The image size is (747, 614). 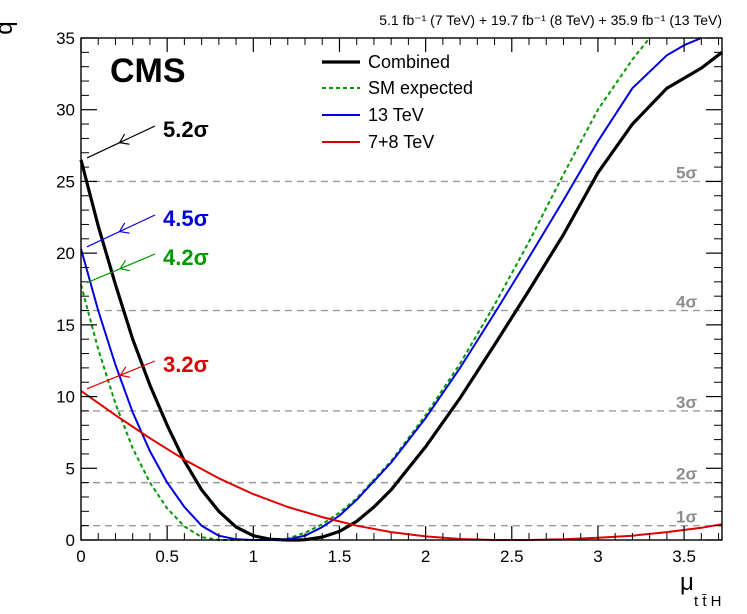 What do you see at coordinates (65, 181) in the screenshot?
I see `y-tick-label: 25` at bounding box center [65, 181].